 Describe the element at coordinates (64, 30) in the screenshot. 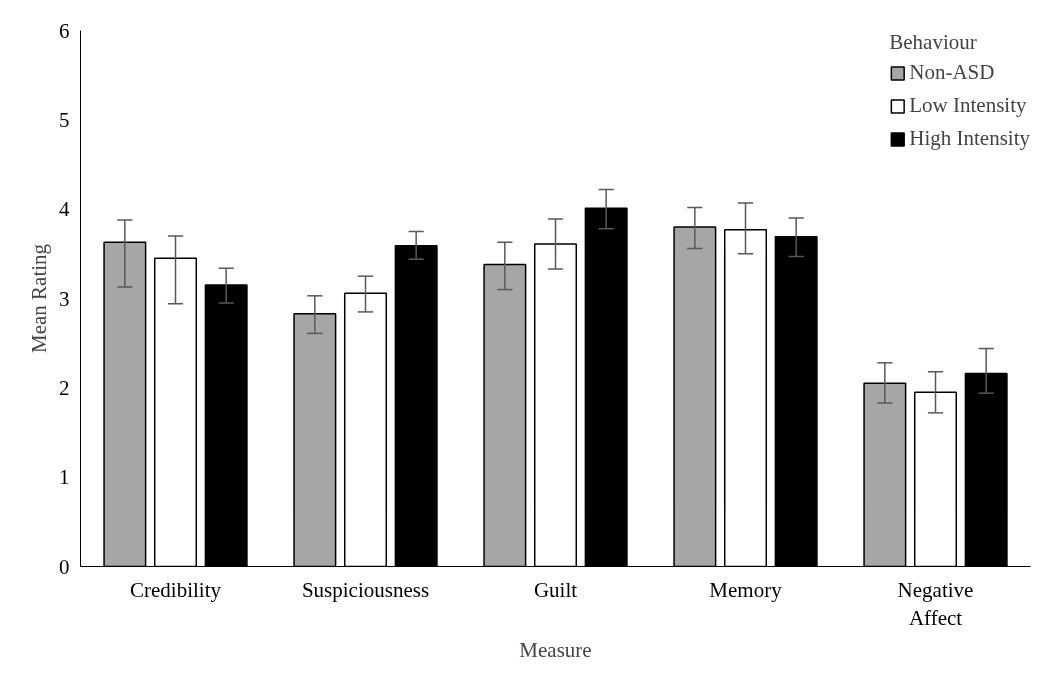

I see `y-tick-label: 6` at that location.